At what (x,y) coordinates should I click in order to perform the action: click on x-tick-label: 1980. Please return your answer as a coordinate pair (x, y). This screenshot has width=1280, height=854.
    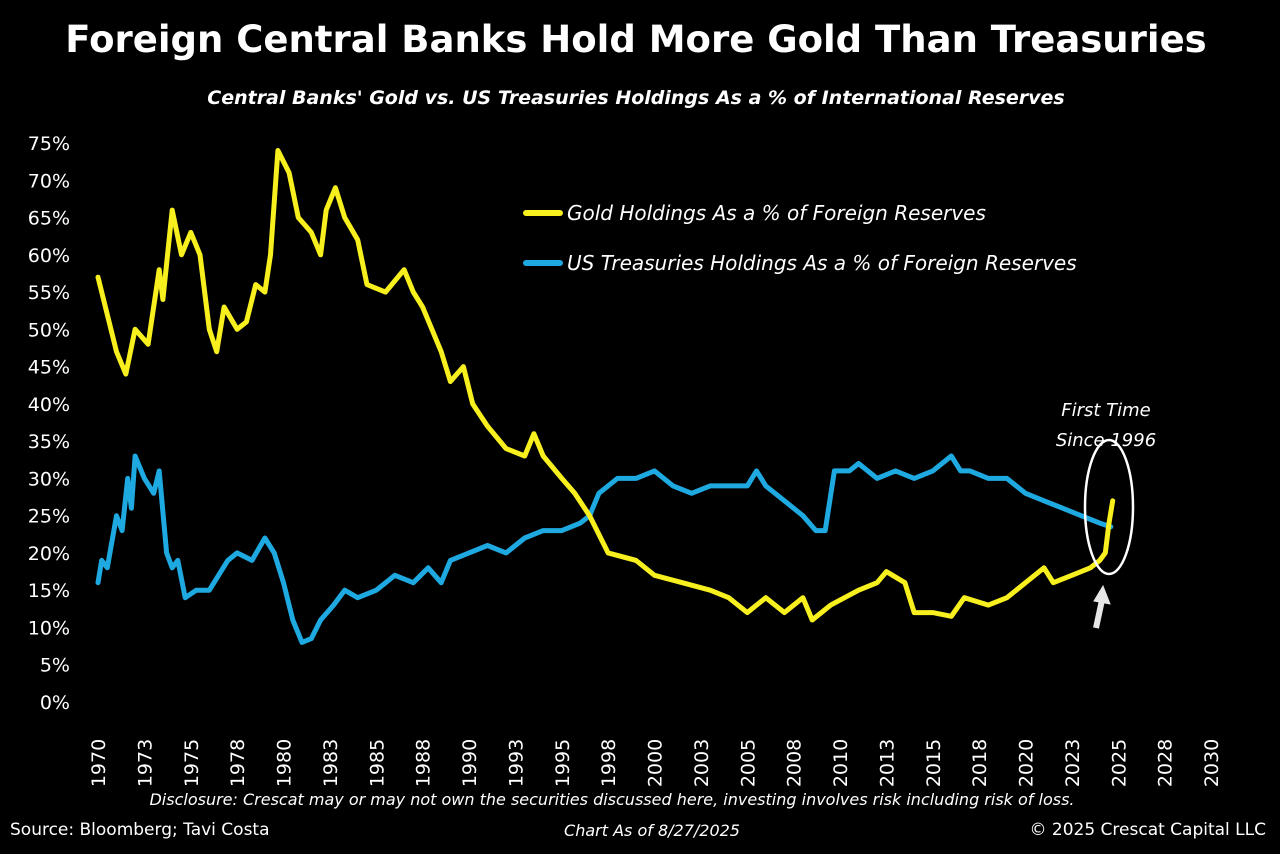
    Looking at the image, I should click on (285, 763).